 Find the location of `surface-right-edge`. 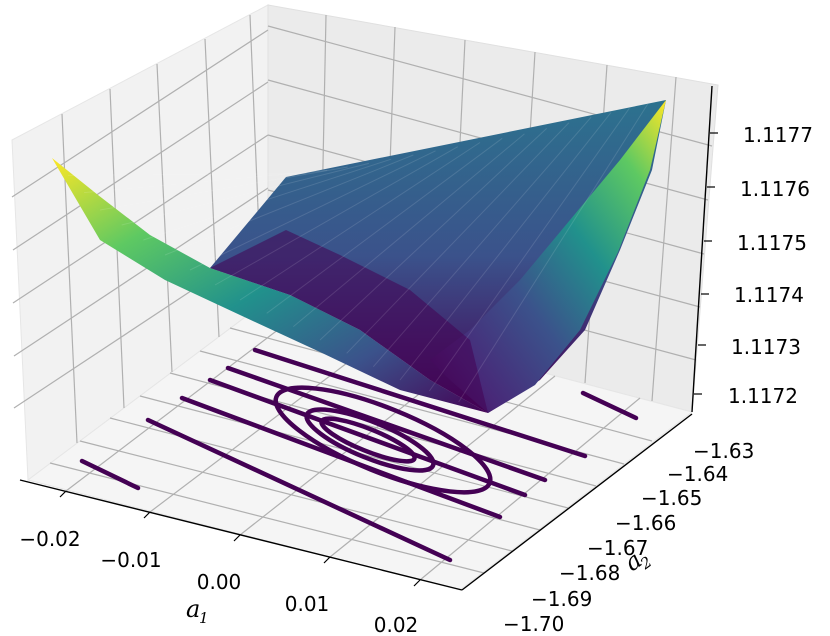

surface-right-edge is located at coordinates (548, 256).